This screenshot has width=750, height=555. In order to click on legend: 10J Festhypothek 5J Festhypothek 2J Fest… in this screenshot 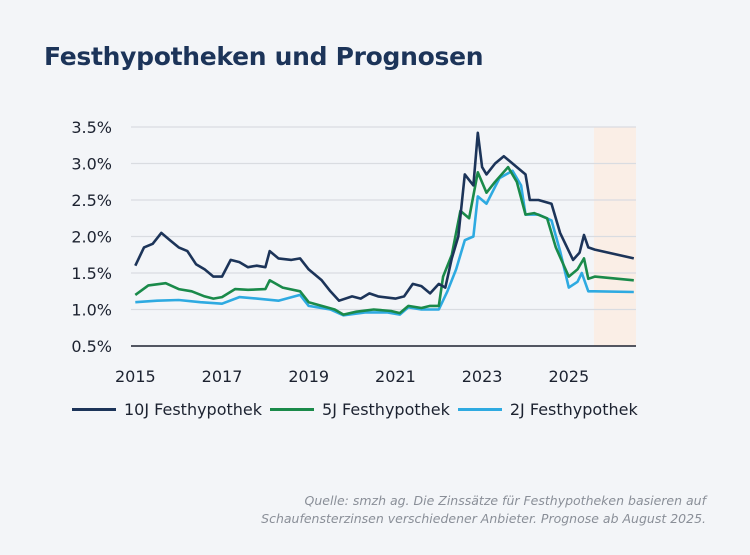, I will do `click(359, 409)`.